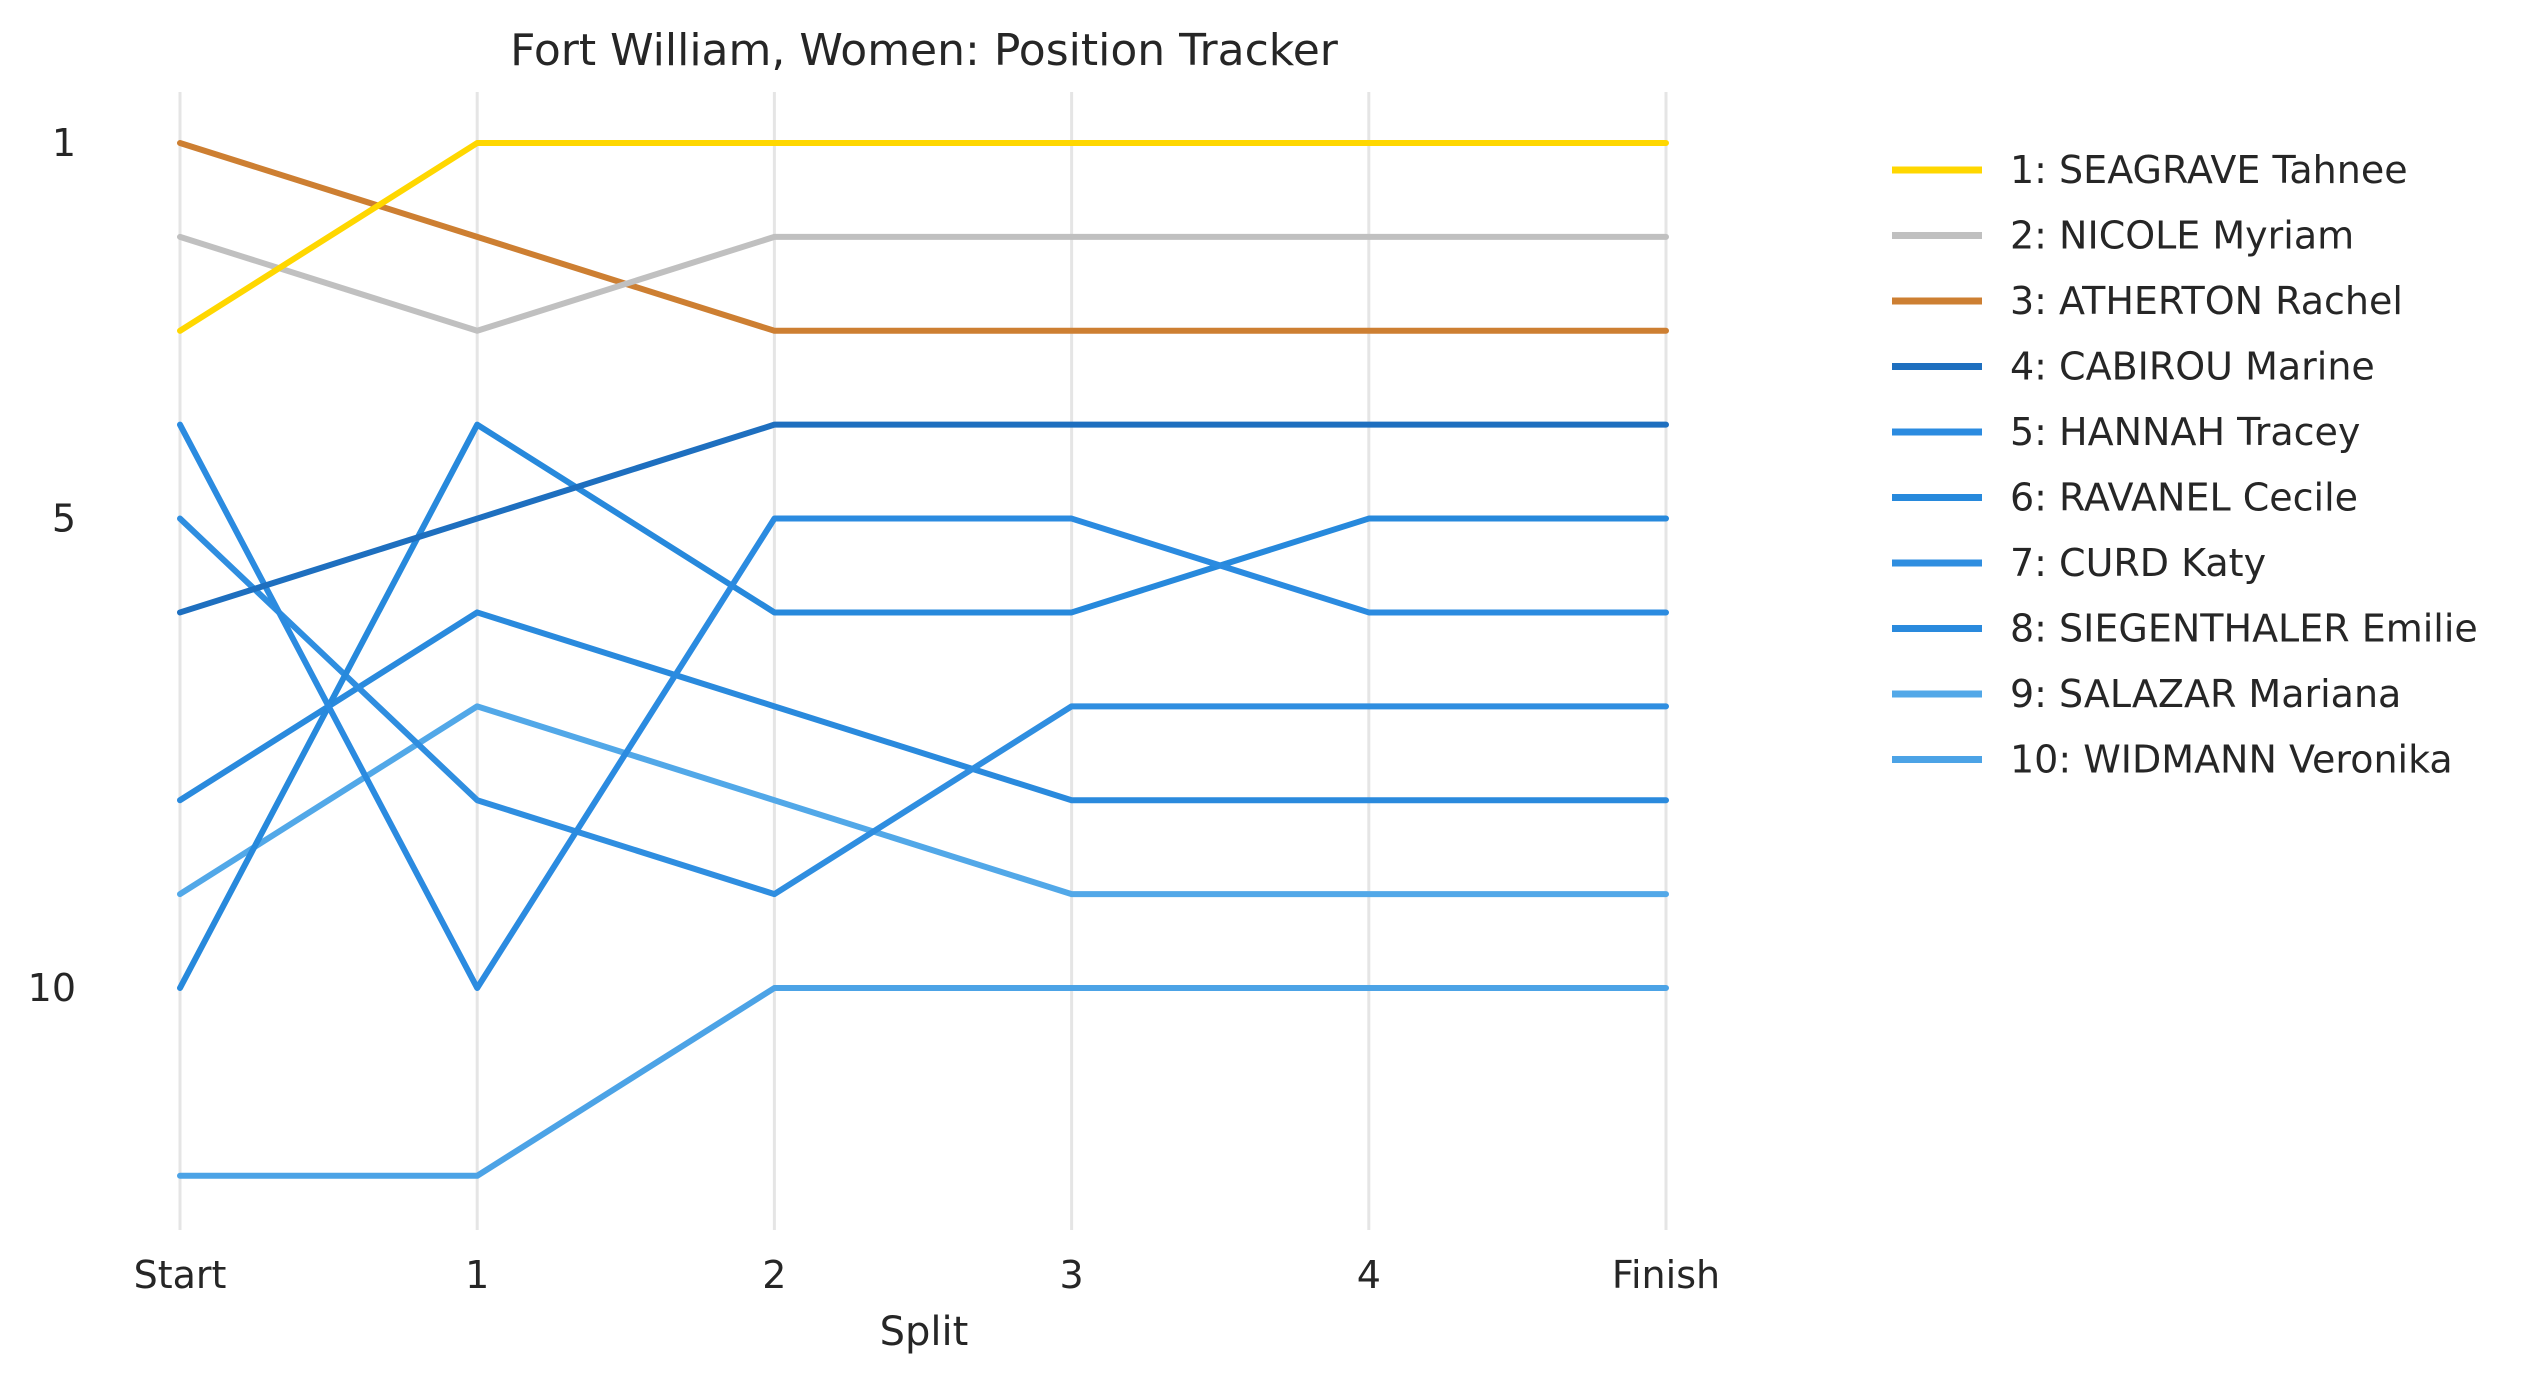 The image size is (2539, 1378). Describe the element at coordinates (2138, 563) in the screenshot. I see `legend-label: 7: CURD Katy` at that location.